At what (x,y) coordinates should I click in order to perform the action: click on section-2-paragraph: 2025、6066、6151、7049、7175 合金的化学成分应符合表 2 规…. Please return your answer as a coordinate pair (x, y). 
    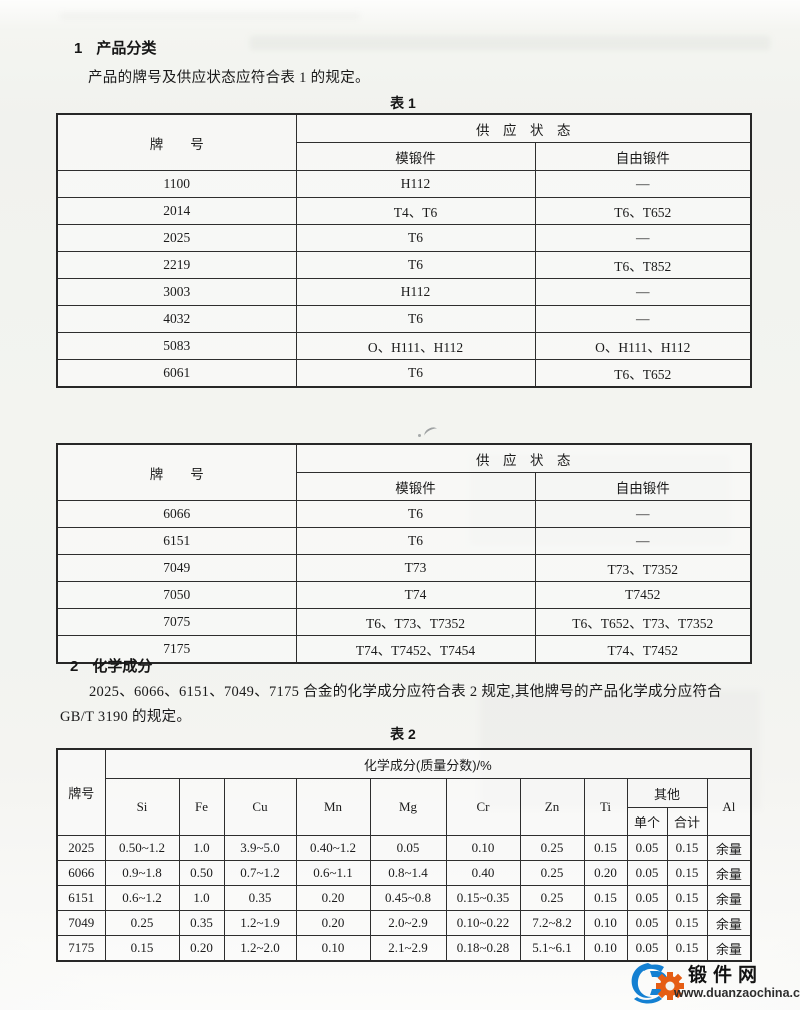
    Looking at the image, I should click on (391, 704).